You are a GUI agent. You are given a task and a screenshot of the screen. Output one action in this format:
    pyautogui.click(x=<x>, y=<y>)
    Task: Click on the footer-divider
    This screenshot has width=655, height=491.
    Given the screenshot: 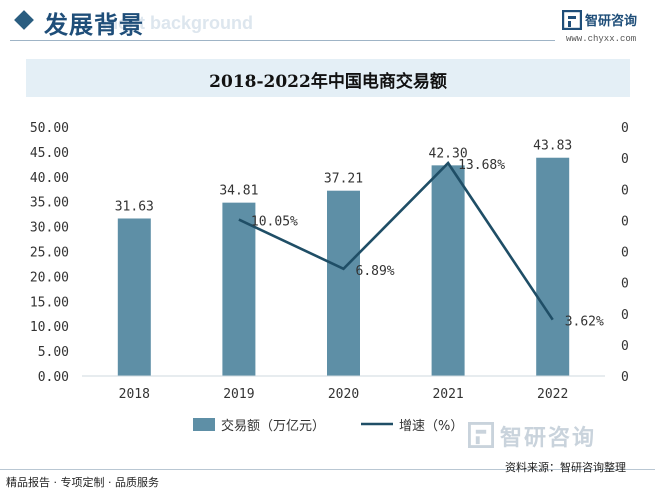 What is the action you would take?
    pyautogui.click(x=327, y=469)
    